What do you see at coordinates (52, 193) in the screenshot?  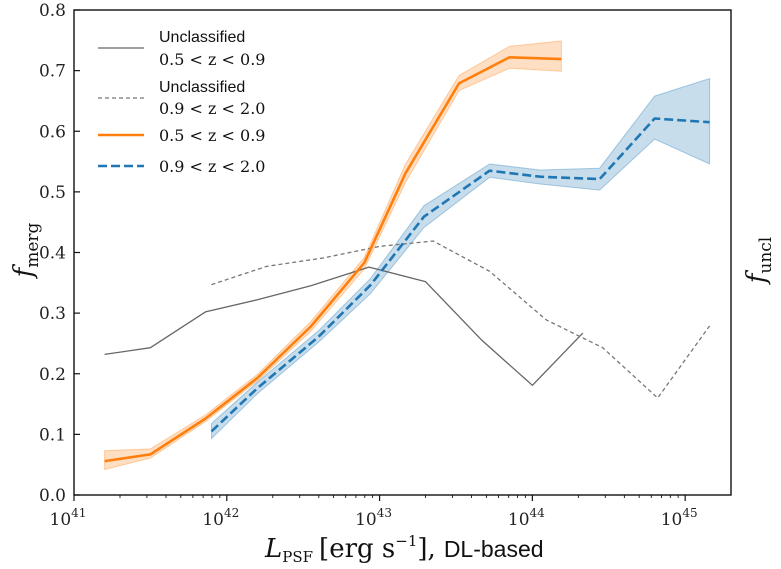 I see `y-tick-label-5: 0.5` at bounding box center [52, 193].